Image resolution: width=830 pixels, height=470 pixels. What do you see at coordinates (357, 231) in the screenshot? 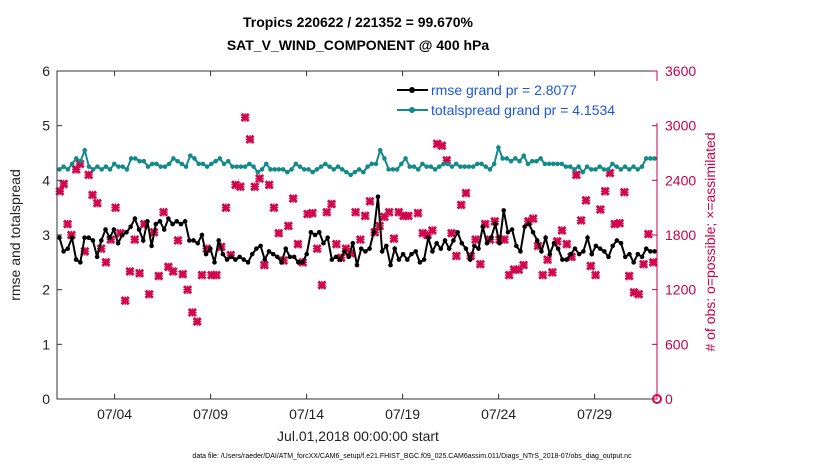
I see `rmse-series` at bounding box center [357, 231].